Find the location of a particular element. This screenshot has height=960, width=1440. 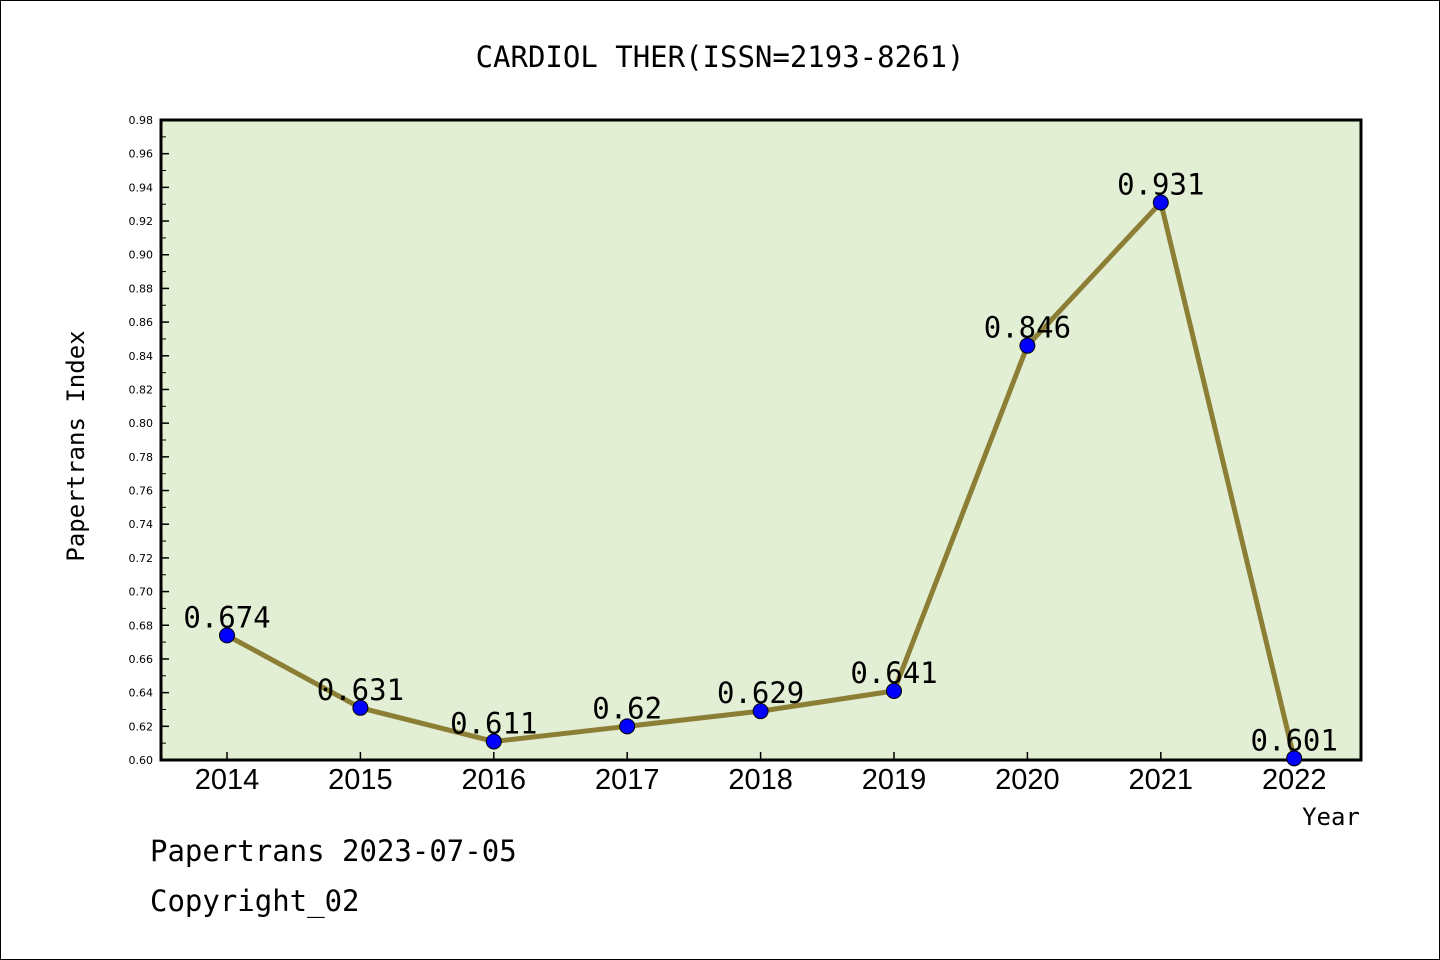

y-tick-label: 0.76 is located at coordinates (141, 491).